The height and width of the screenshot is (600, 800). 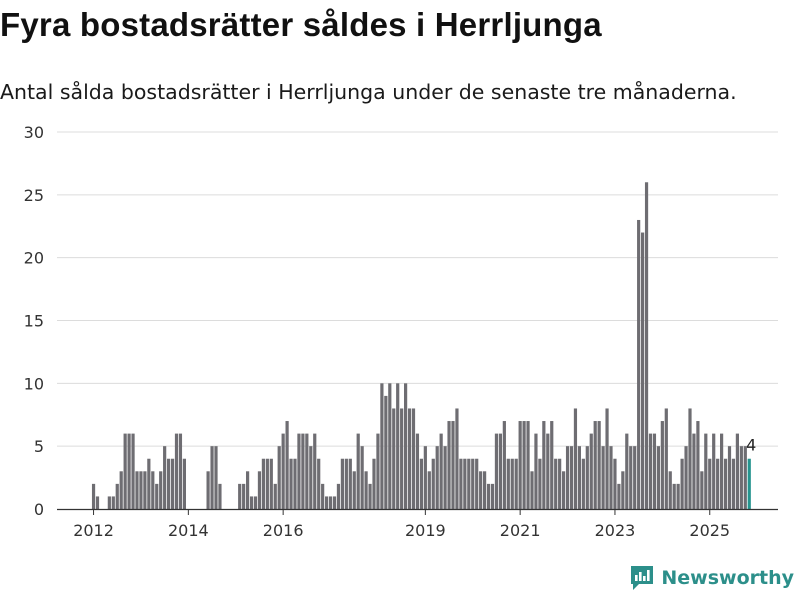 What do you see at coordinates (642, 578) in the screenshot?
I see `newsworthy-logo-icon` at bounding box center [642, 578].